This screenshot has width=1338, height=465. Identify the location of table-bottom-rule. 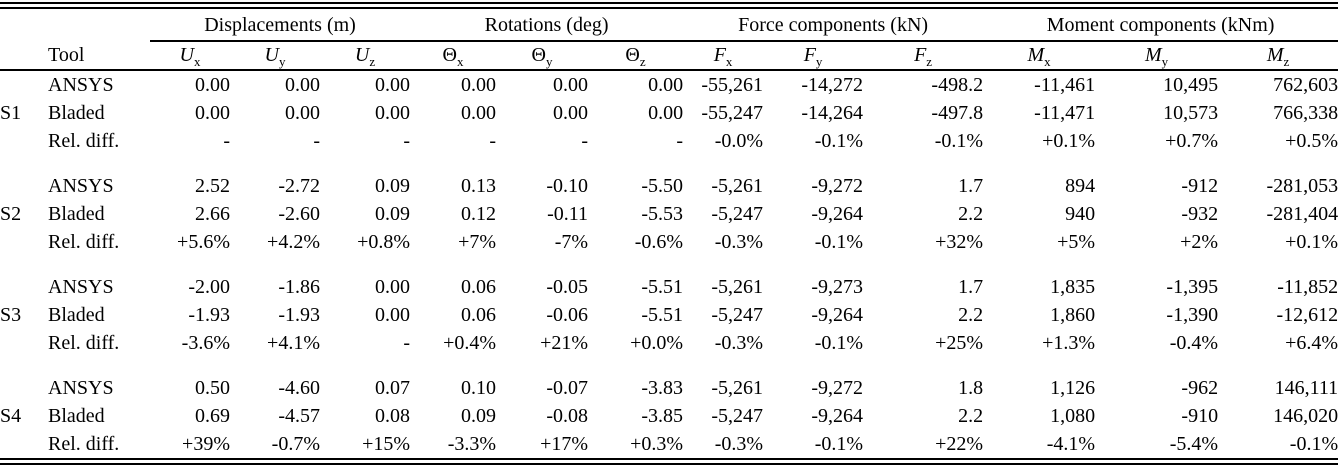
(669, 461).